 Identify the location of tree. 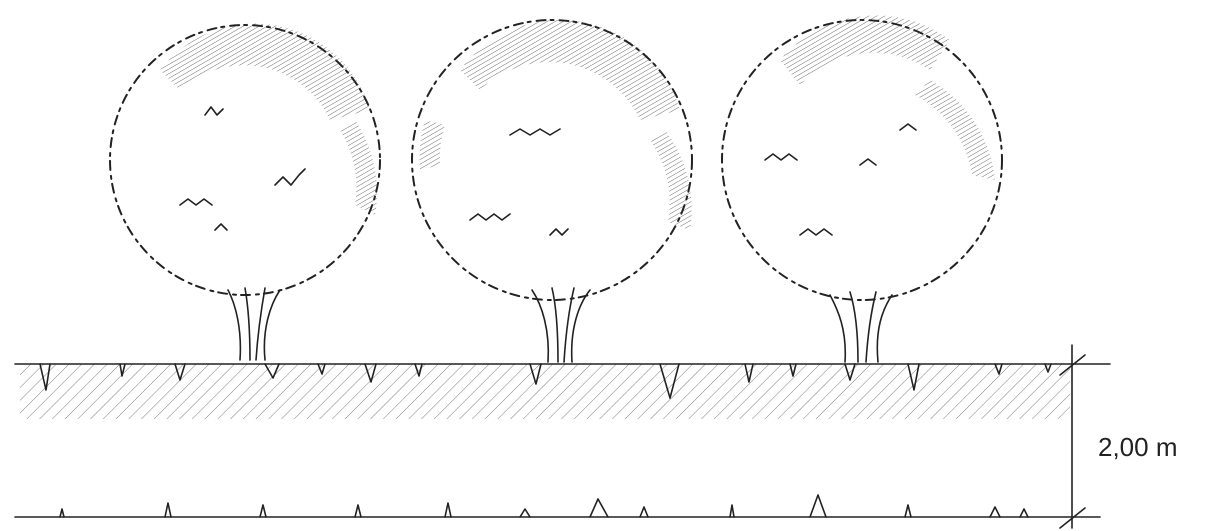
(245, 192).